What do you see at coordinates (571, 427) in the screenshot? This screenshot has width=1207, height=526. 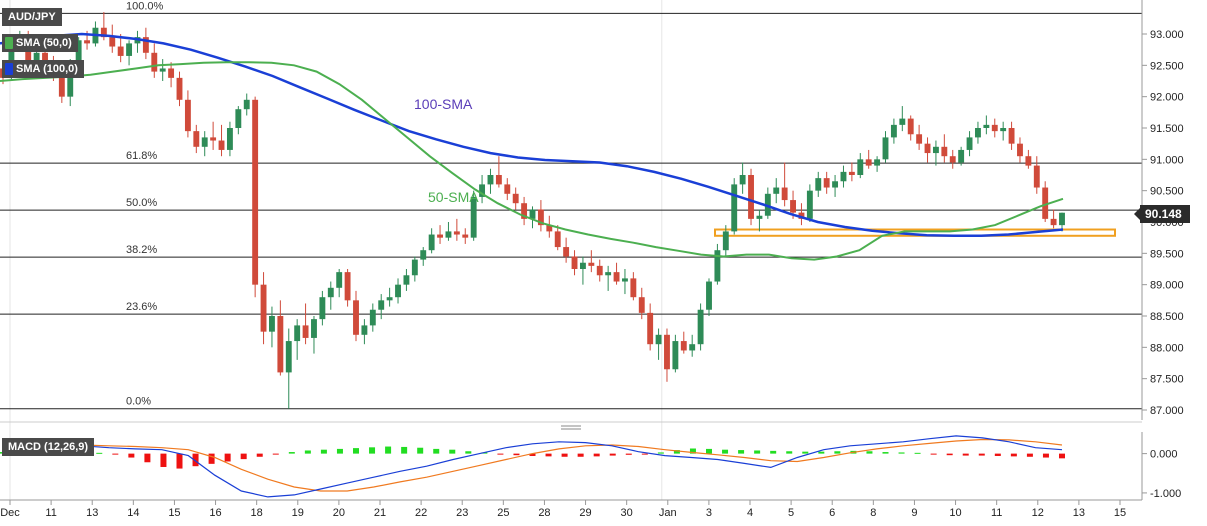 I see `panel-resize-handle` at bounding box center [571, 427].